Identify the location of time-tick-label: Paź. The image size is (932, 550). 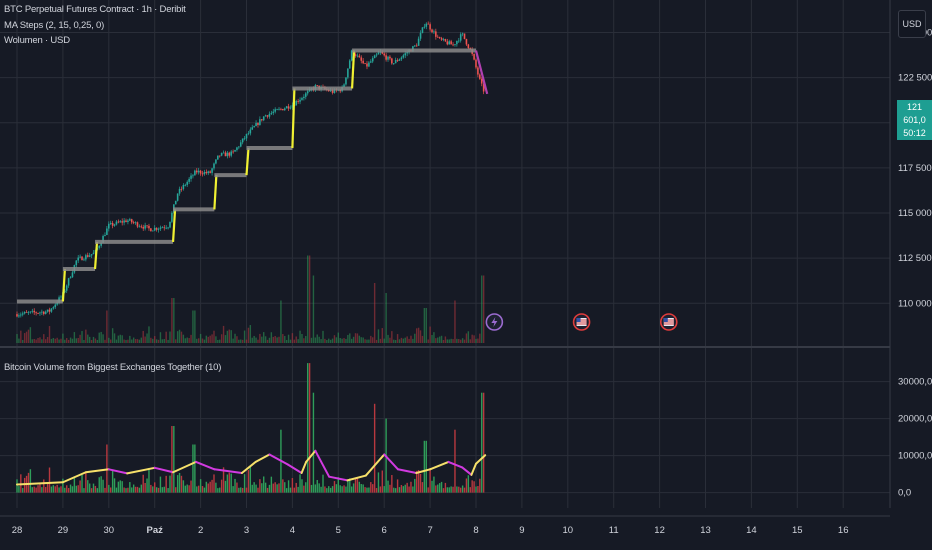
(155, 530).